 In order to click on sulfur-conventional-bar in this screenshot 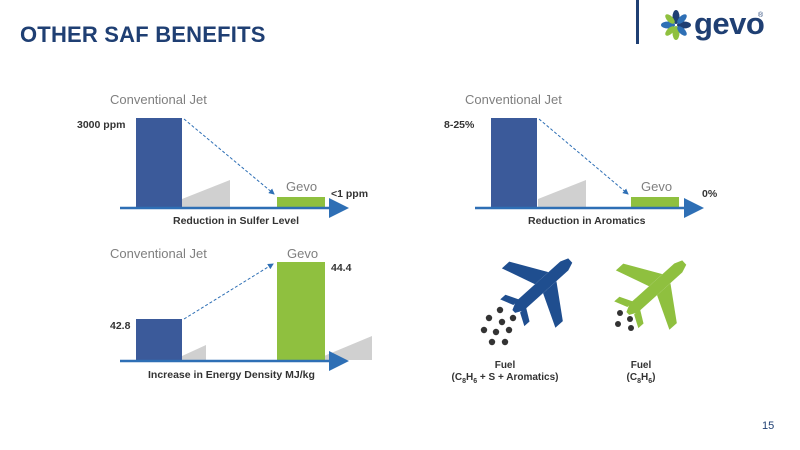, I will do `click(159, 162)`.